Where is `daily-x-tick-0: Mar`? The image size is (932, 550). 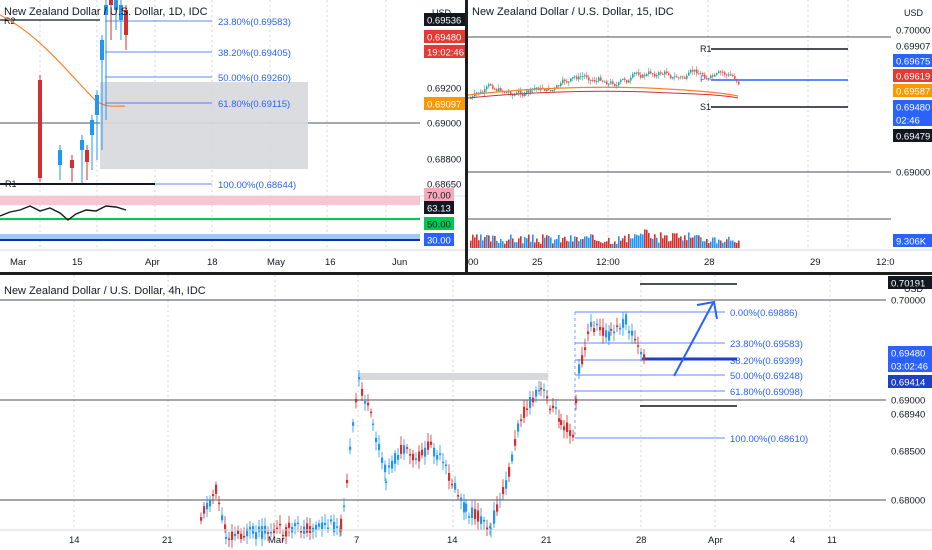 daily-x-tick-0: Mar is located at coordinates (18, 262).